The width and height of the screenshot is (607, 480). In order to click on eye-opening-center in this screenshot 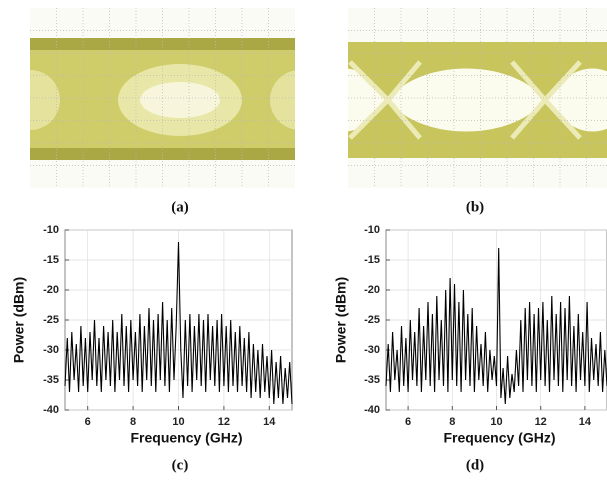, I will do `click(180, 100)`.